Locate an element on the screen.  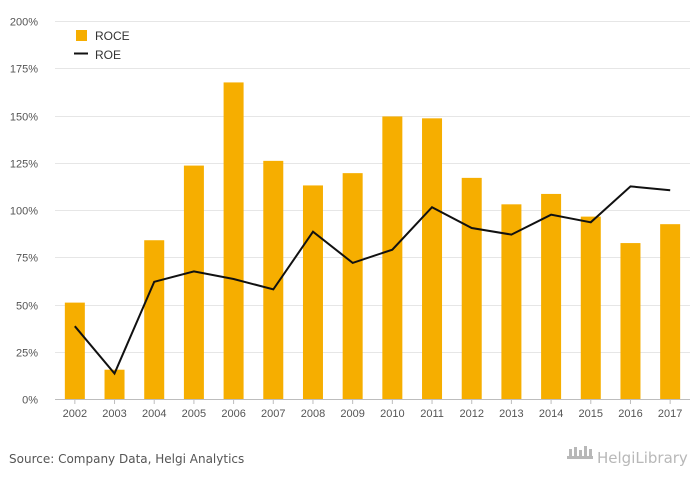
source-note: Source: Company Data, Helgi Analytics is located at coordinates (126, 459).